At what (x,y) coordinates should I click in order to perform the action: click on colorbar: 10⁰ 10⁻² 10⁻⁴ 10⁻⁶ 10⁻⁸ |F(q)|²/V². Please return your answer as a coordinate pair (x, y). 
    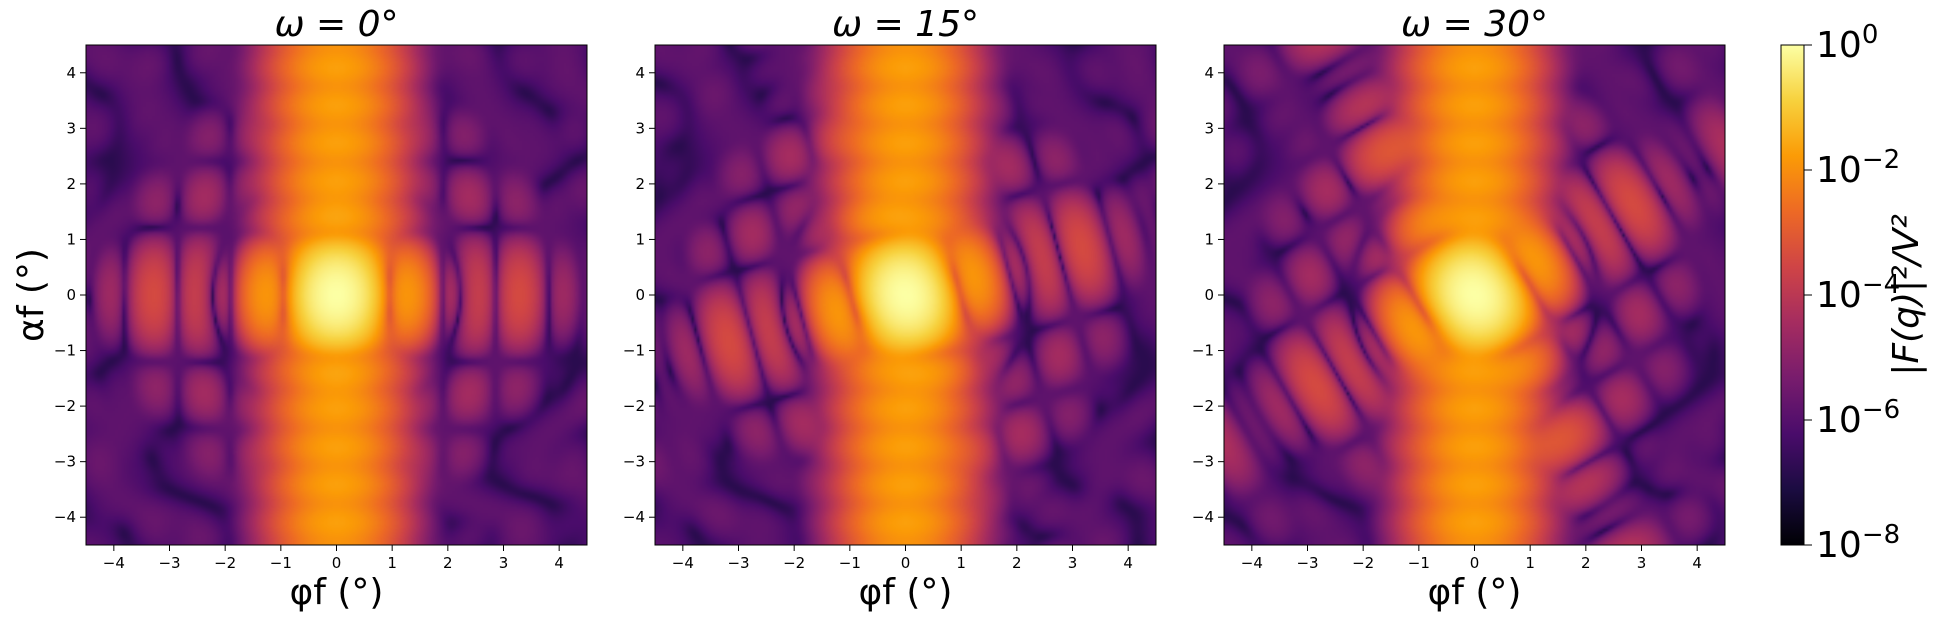
    Looking at the image, I should click on (1853, 293).